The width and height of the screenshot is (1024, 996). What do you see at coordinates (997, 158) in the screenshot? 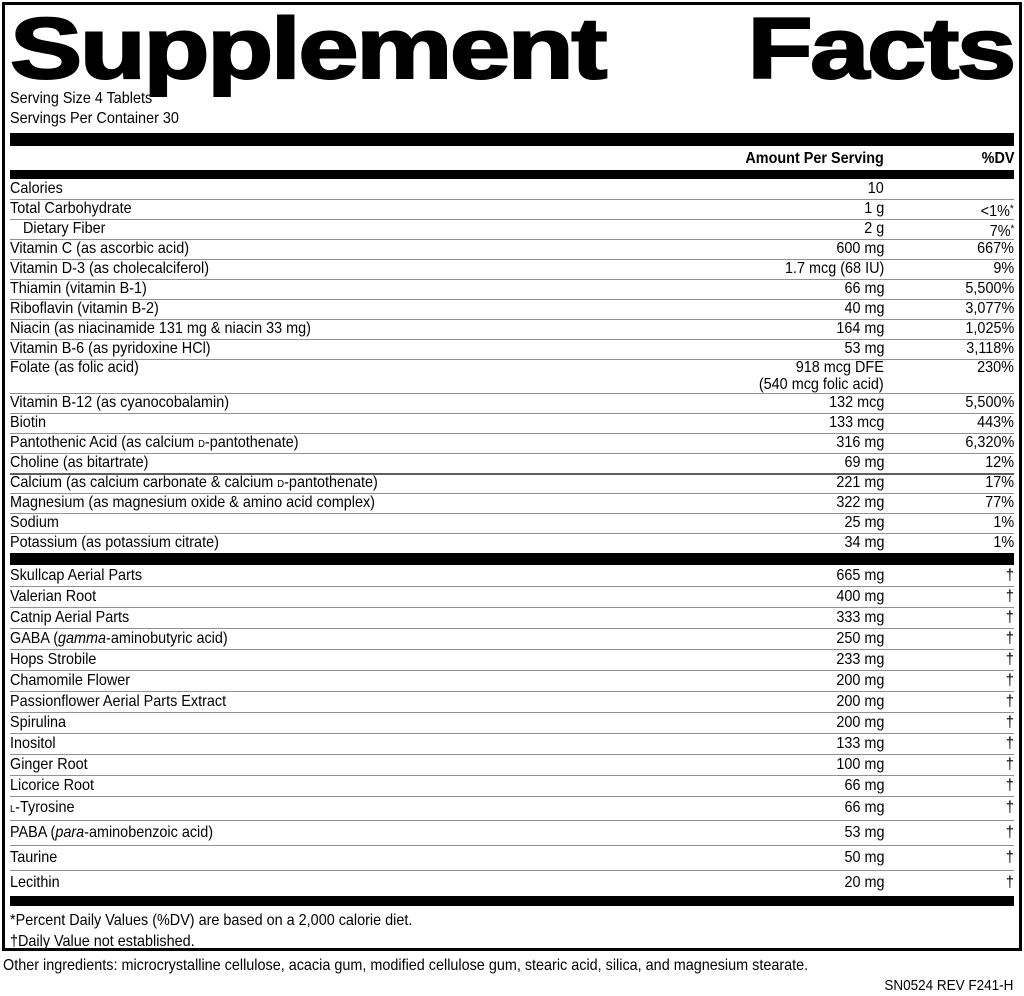
I see `dv-header: %DV` at bounding box center [997, 158].